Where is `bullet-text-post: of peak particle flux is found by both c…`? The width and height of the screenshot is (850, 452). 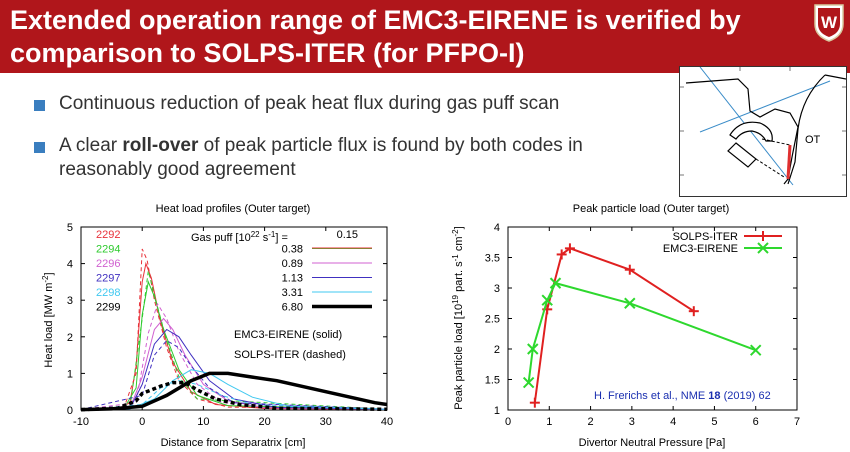
bullet-text-post: of peak particle flux is found by both c… is located at coordinates (390, 145).